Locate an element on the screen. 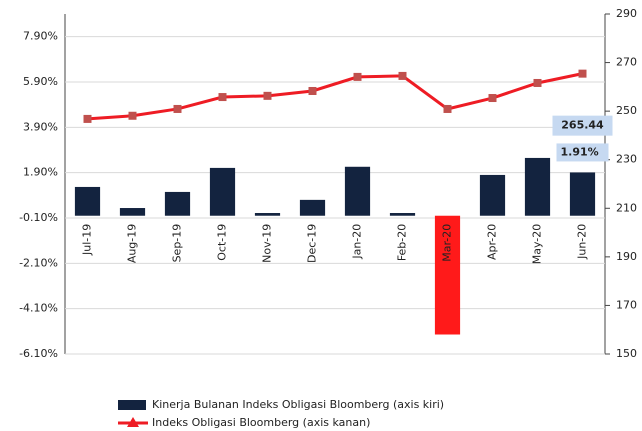 This screenshot has height=431, width=642. line is located at coordinates (335, 96).